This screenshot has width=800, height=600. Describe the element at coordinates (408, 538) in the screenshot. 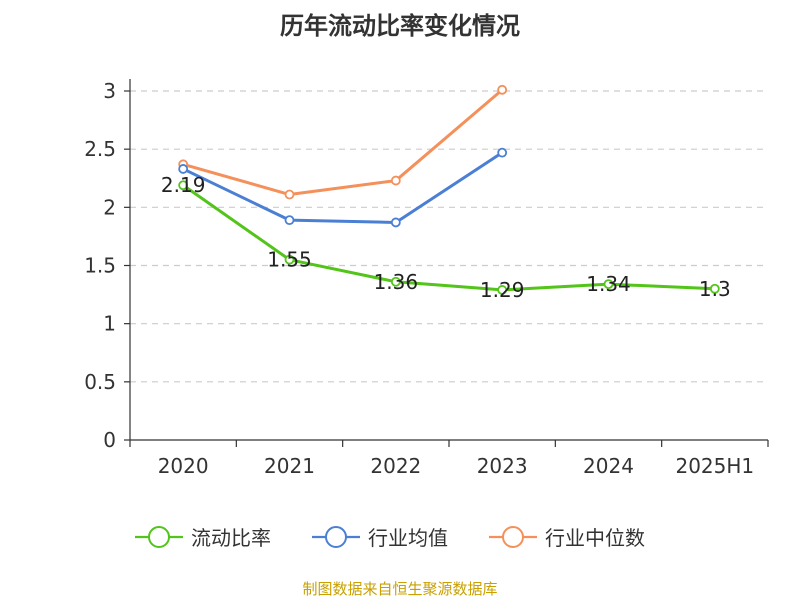

I see `legend-item-label: 行业均值` at that location.